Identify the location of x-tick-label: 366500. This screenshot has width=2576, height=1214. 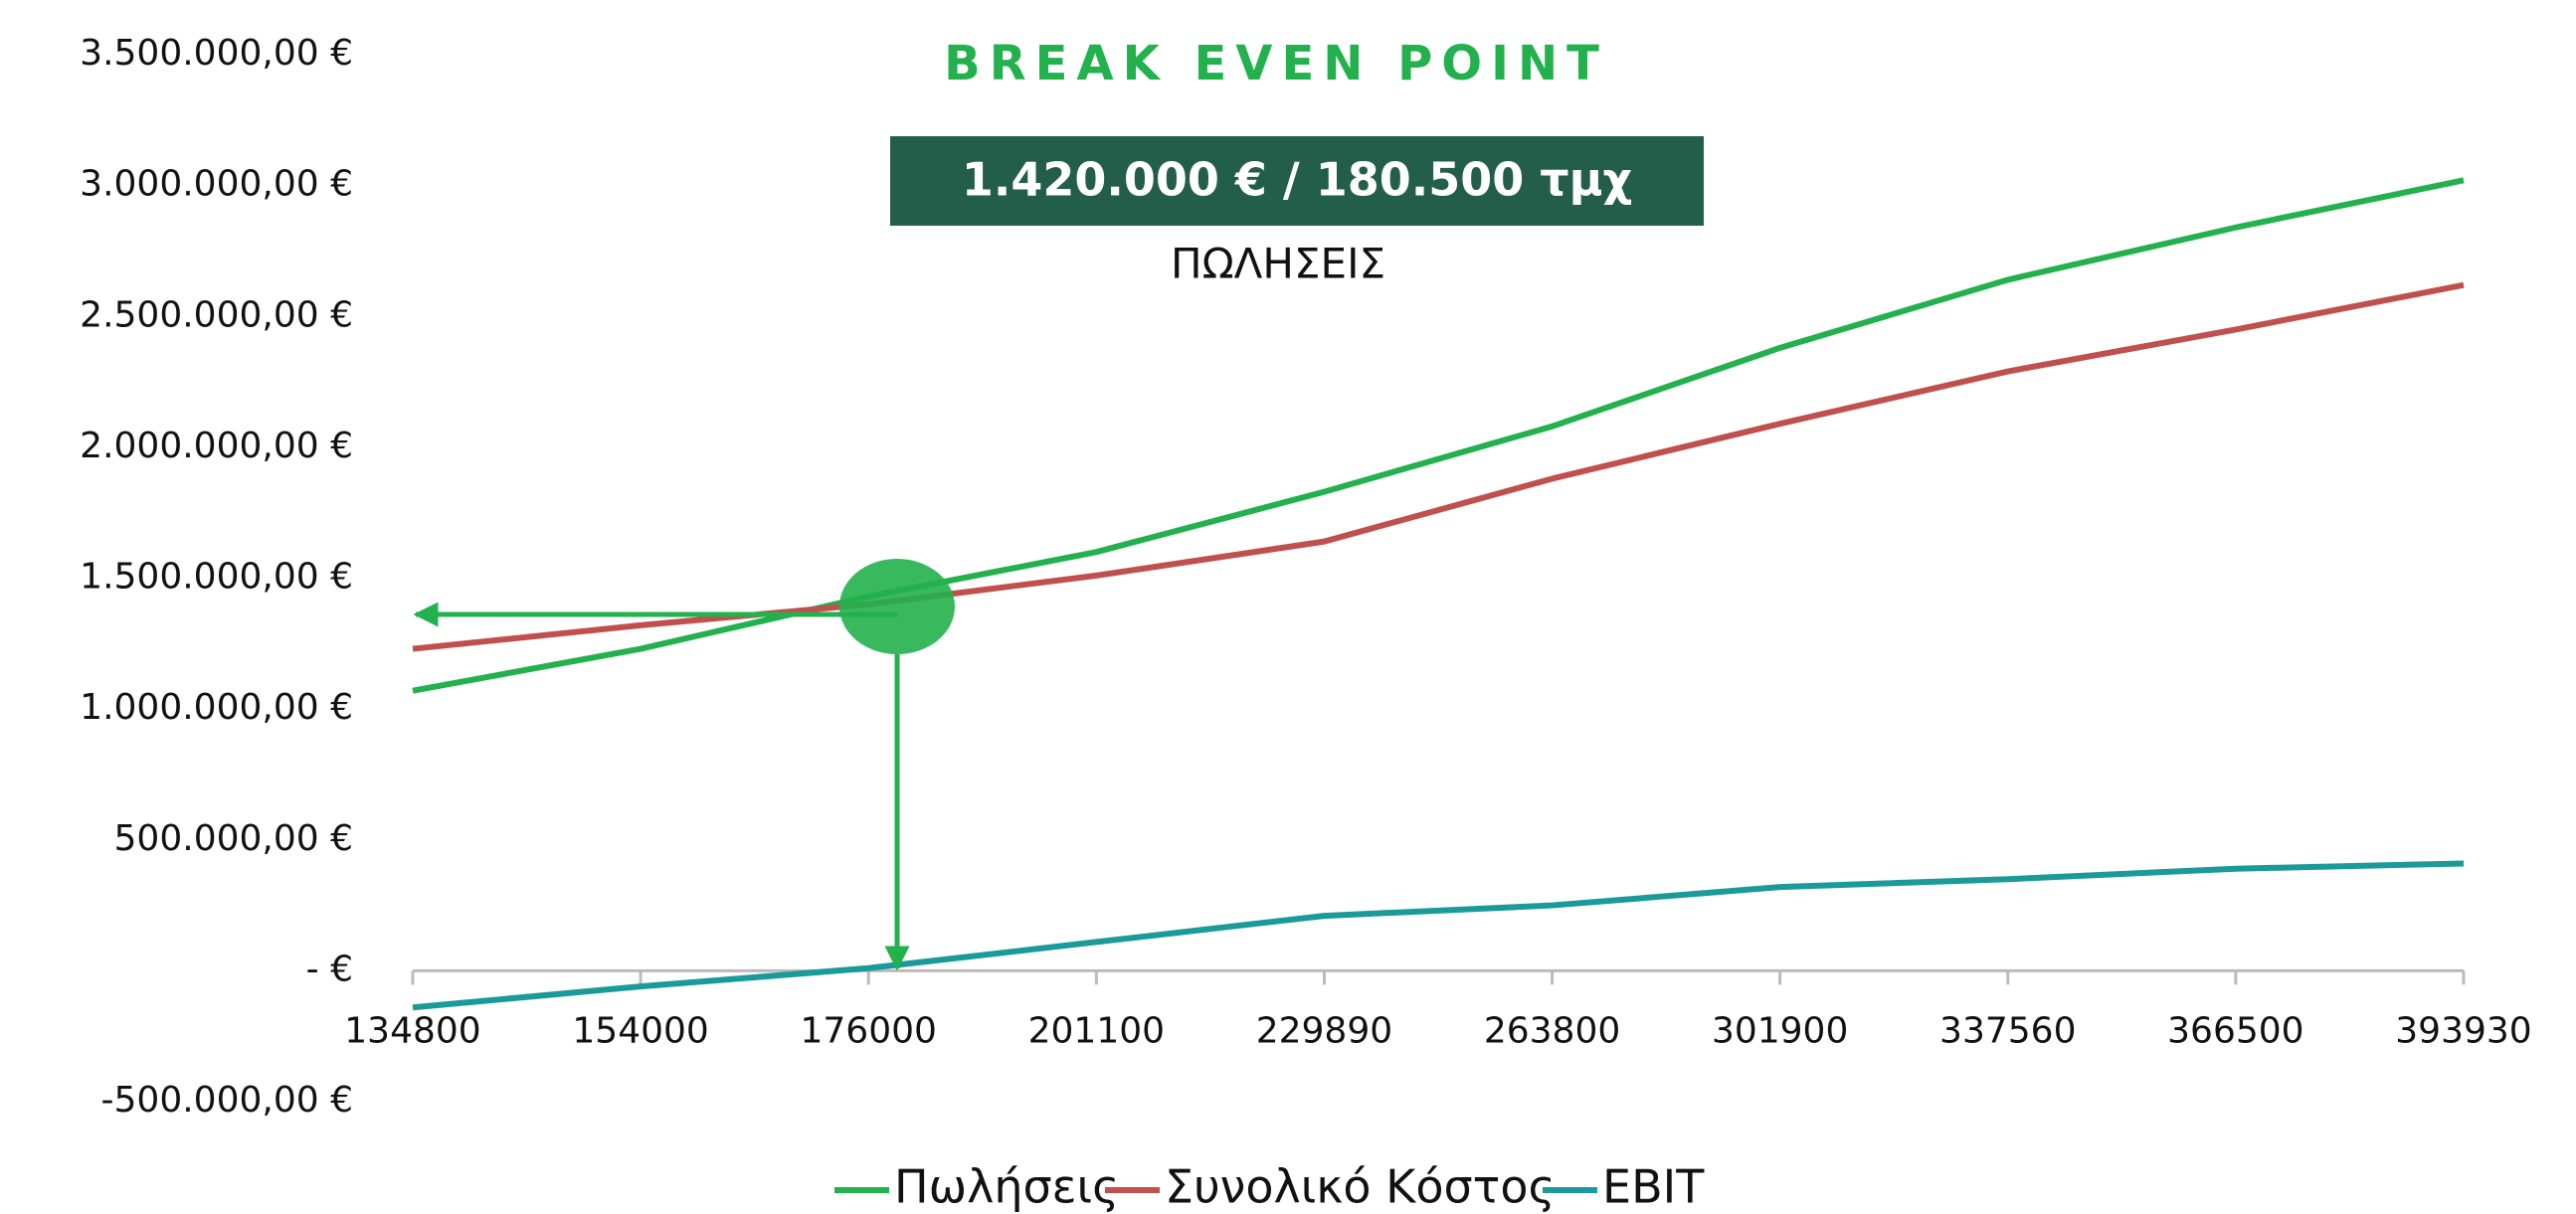
(2235, 1031).